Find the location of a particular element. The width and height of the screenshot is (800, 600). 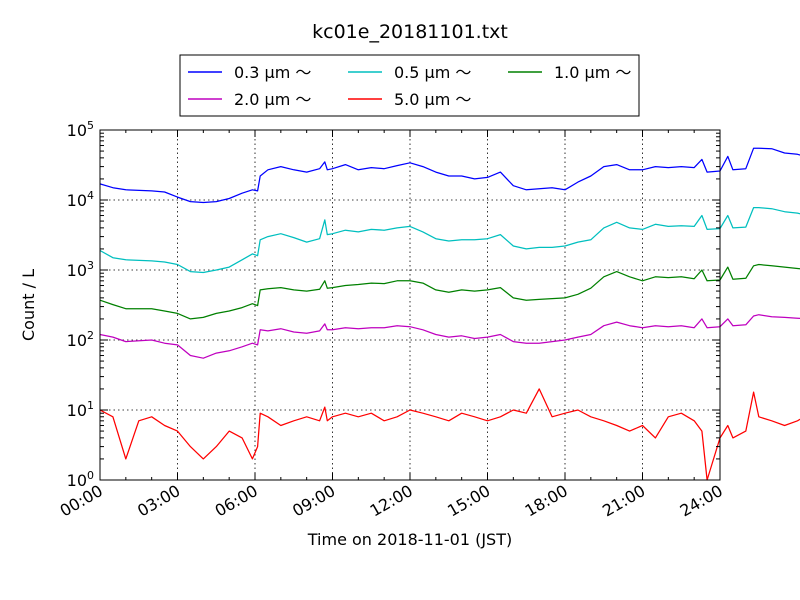

legend-label-2: 0.5 μm ～ is located at coordinates (432, 72).